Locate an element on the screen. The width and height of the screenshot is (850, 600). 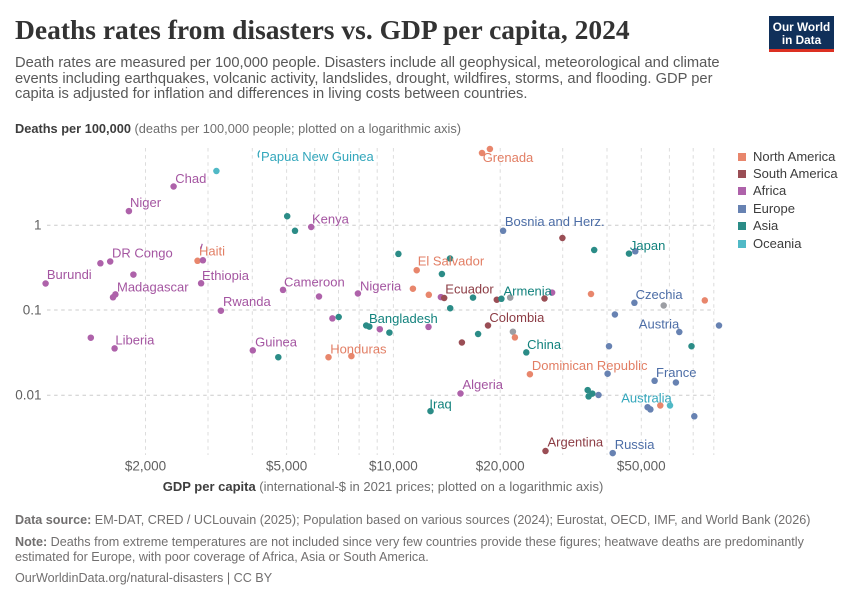
svg-text: Liberia is located at coordinates (135, 340).